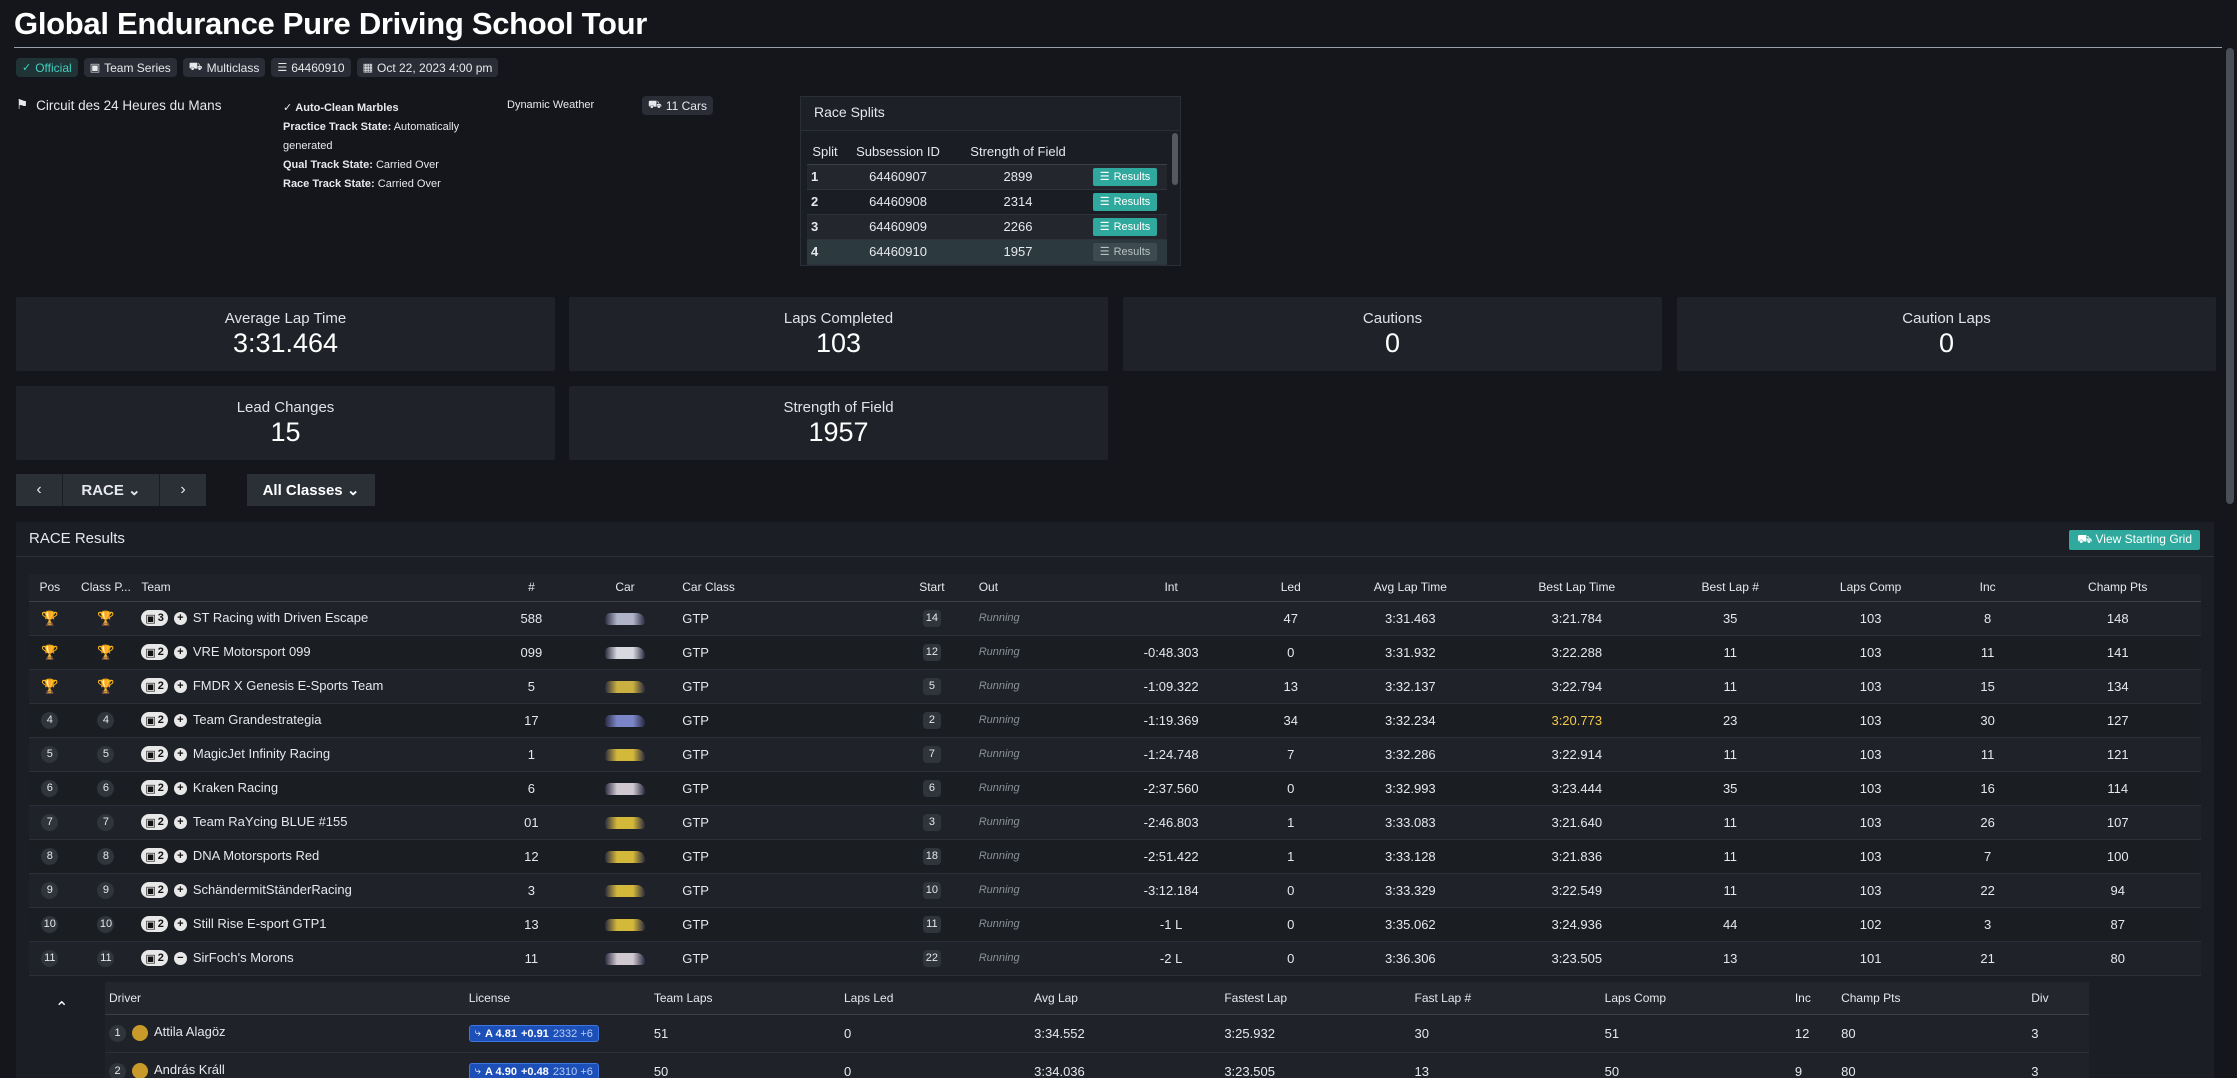 This screenshot has width=2237, height=1078. Describe the element at coordinates (285, 998) in the screenshot. I see `driver-header: Driver` at that location.